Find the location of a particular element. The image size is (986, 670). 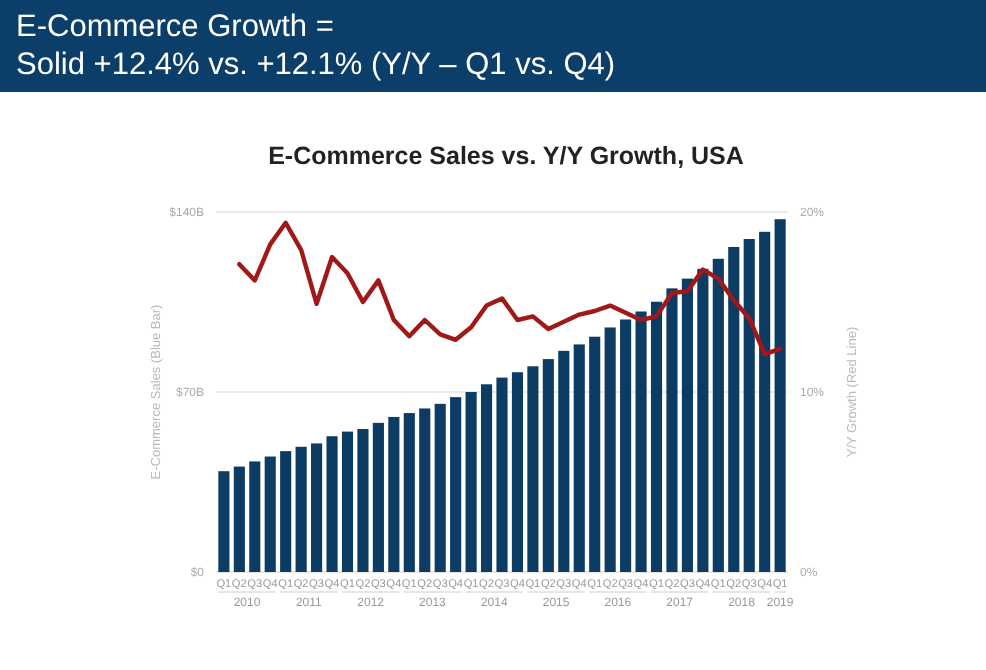

chart-title: E-Commerce Growth = Solid +12.4% vs. +12.1% (Y/Y – Q1 vs. Q4) is located at coordinates (316, 46).